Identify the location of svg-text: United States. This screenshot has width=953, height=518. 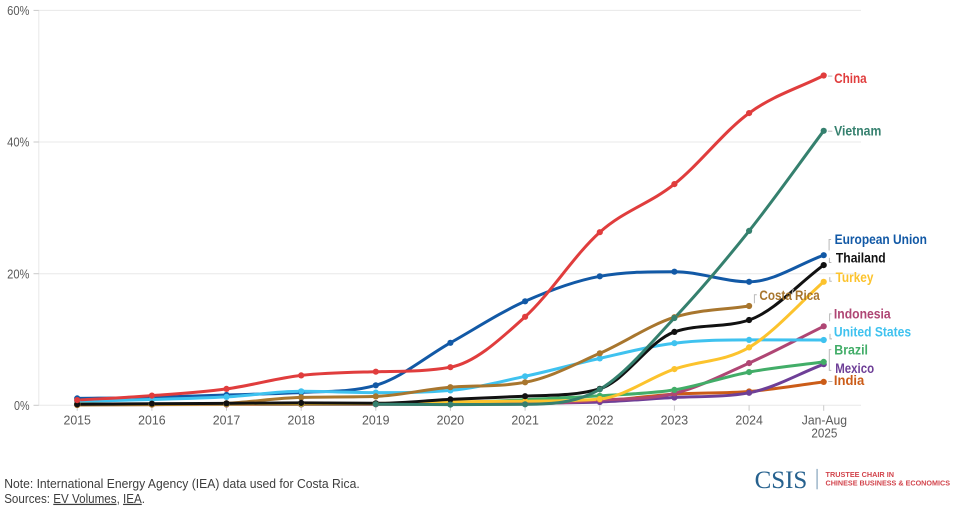
(872, 332).